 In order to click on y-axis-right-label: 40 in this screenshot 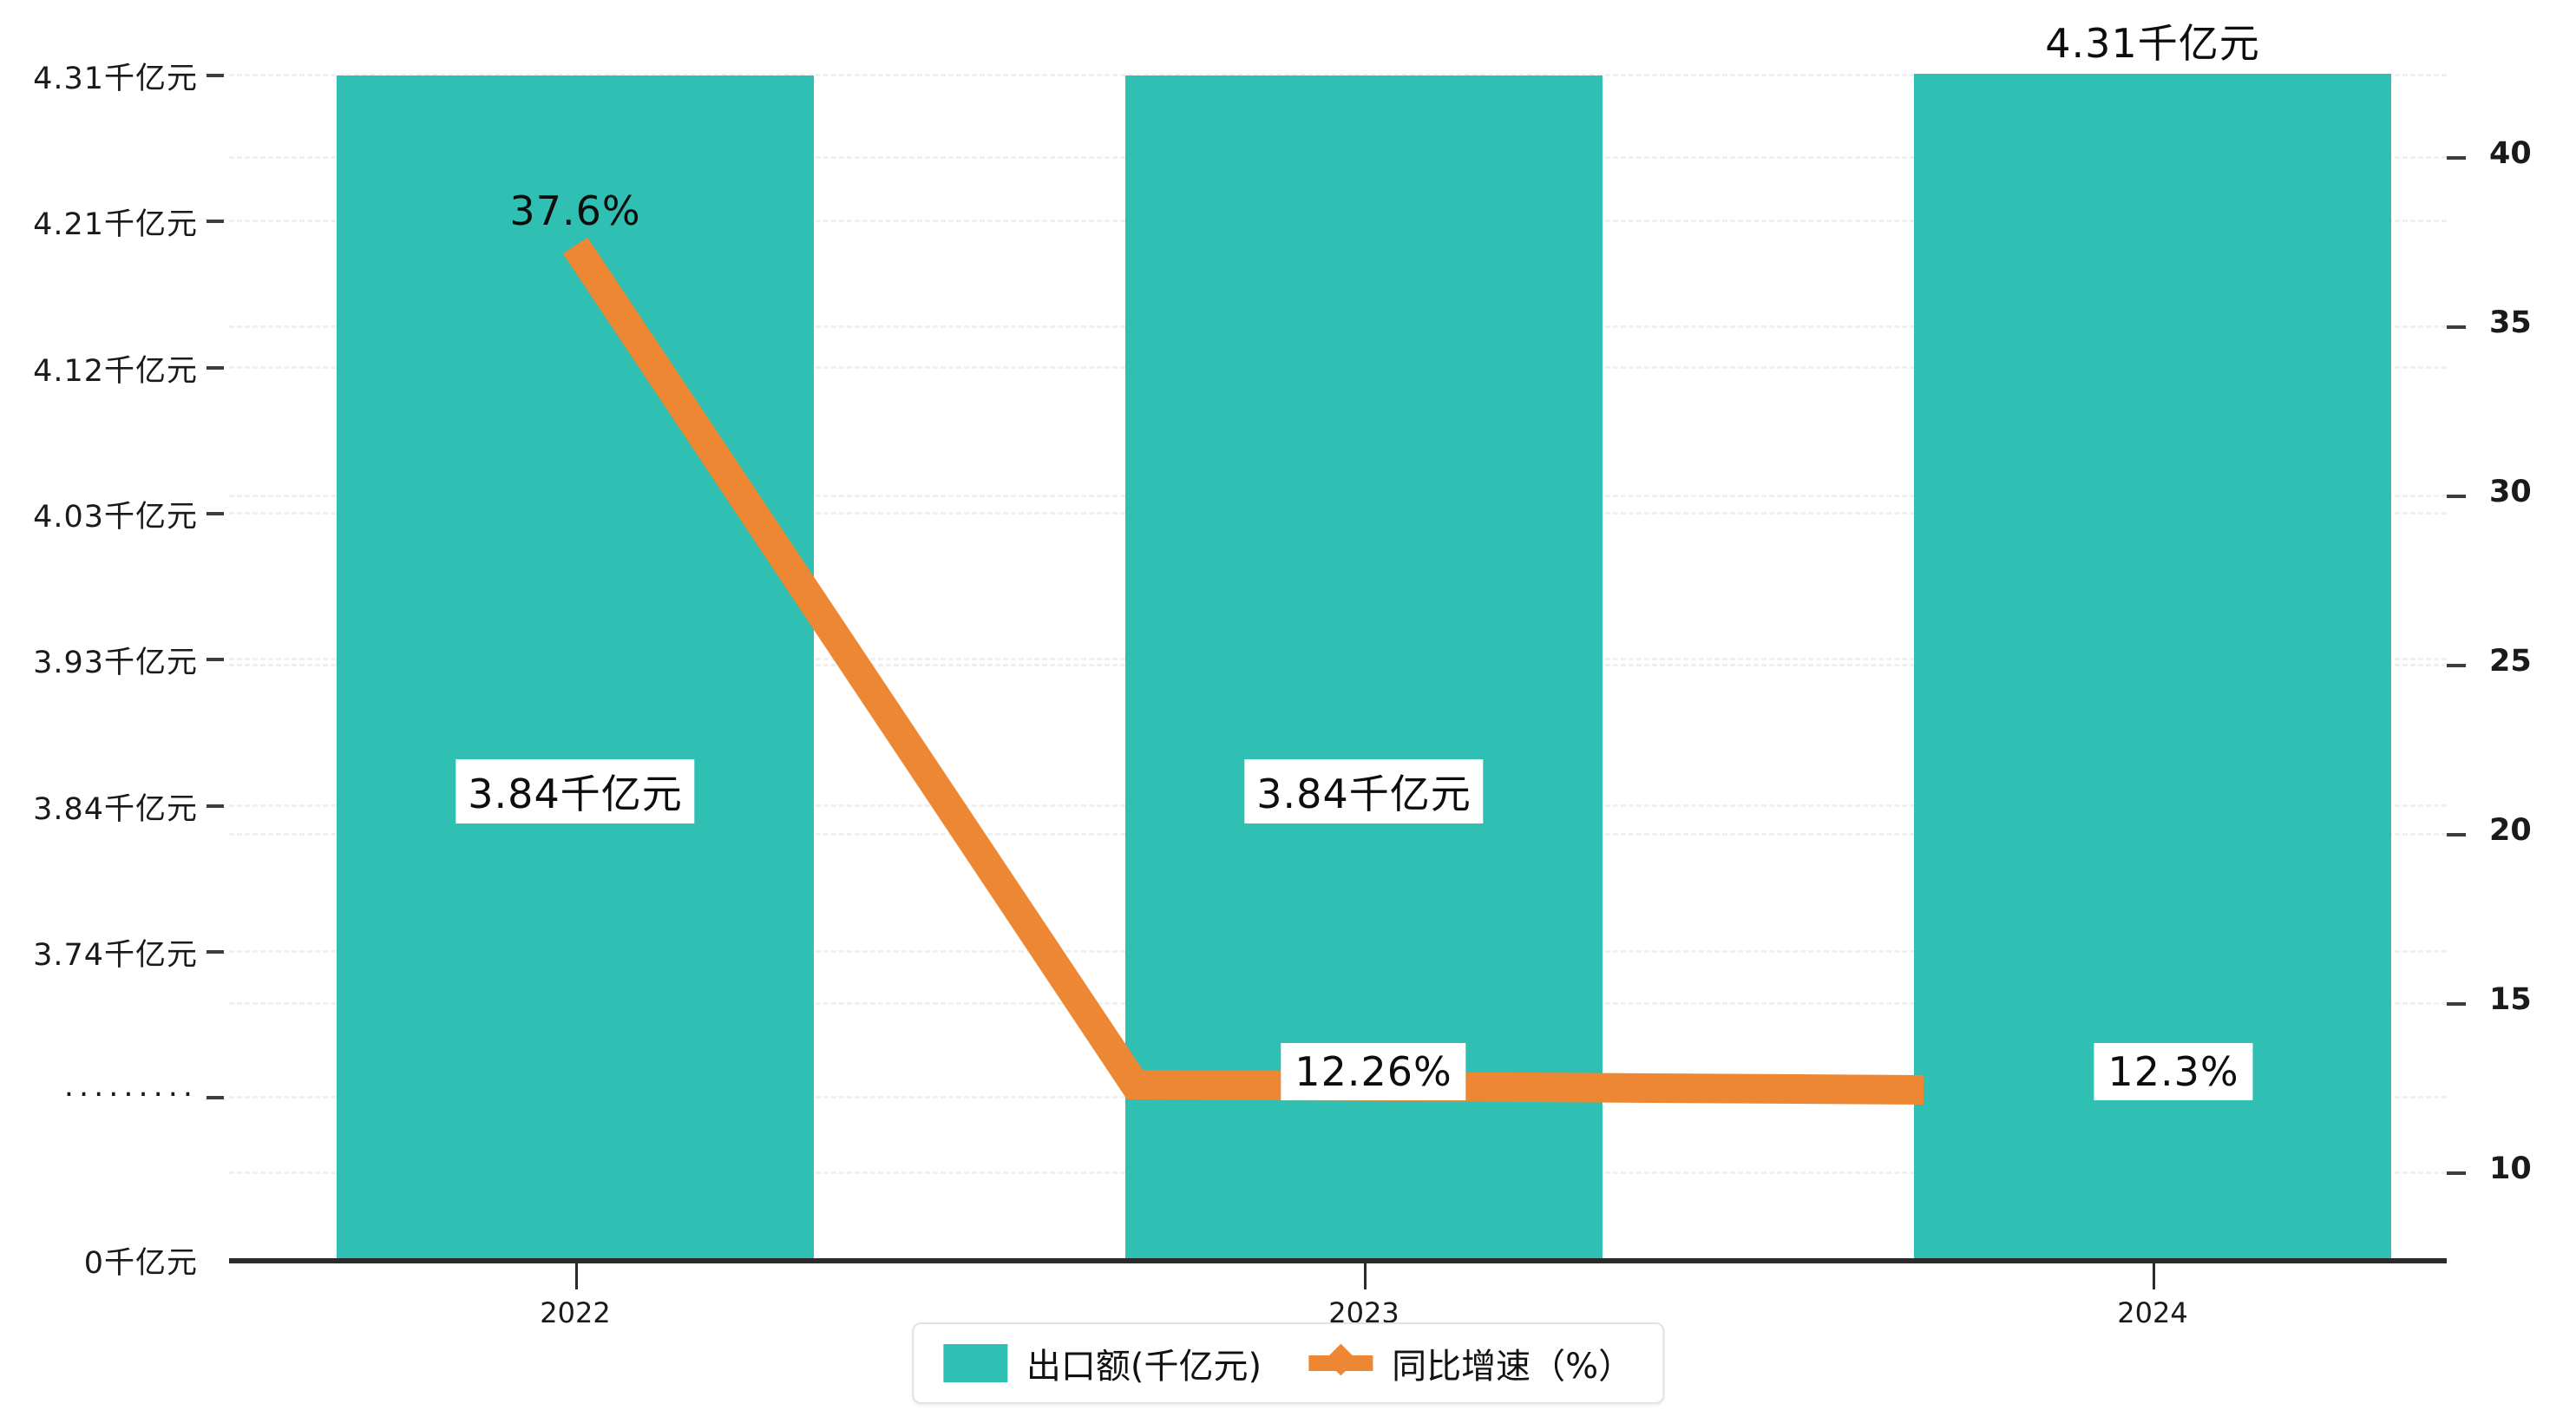, I will do `click(2510, 153)`.